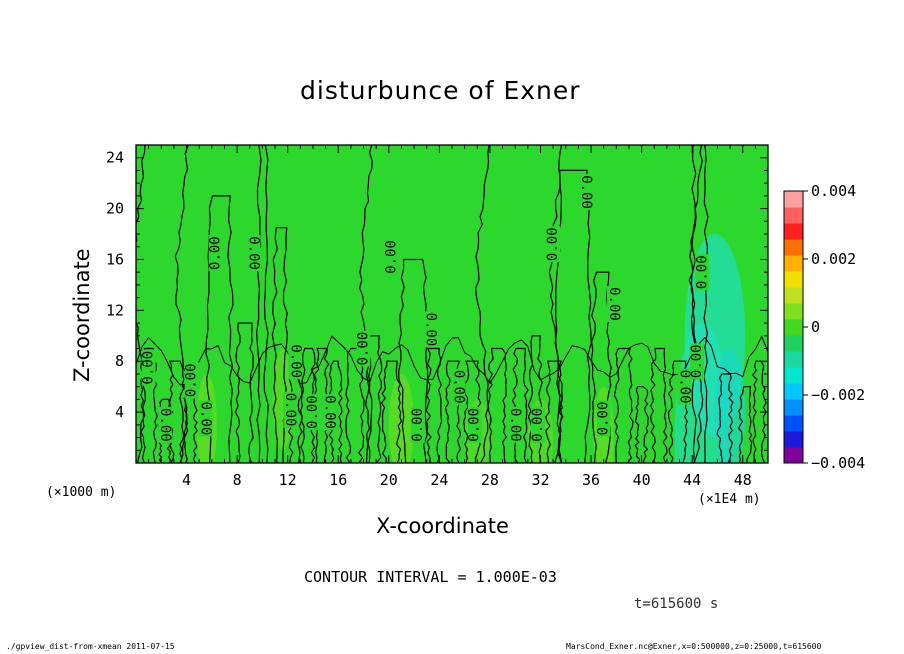  What do you see at coordinates (338, 480) in the screenshot?
I see `x-tick-label: 16` at bounding box center [338, 480].